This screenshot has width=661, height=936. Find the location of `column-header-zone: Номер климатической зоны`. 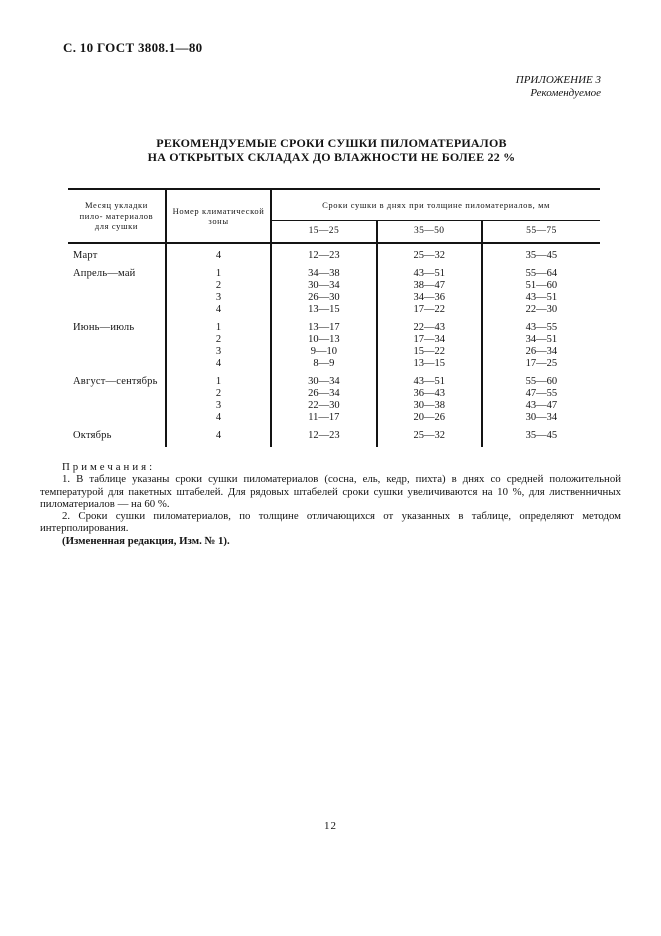

column-header-zone: Номер климатической зоны is located at coordinates (218, 216).